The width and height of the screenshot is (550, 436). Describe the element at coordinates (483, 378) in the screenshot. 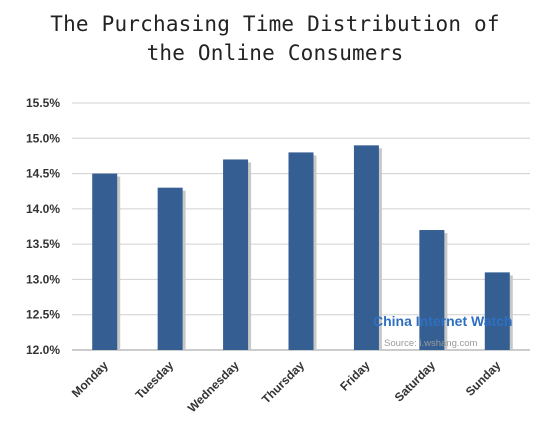

I see `x-tick-label: Sunday` at that location.